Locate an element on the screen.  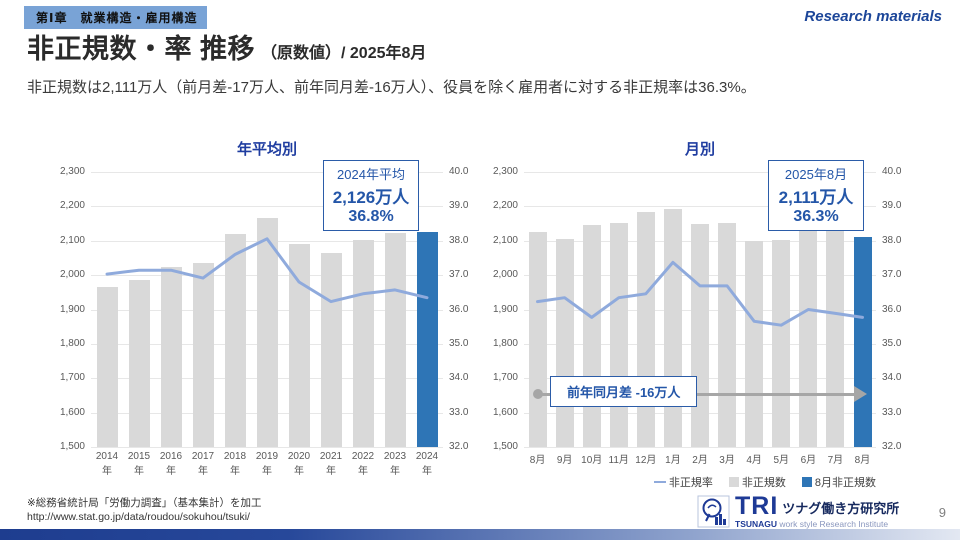
x-axis-label: 2016年 is located at coordinates (171, 464).